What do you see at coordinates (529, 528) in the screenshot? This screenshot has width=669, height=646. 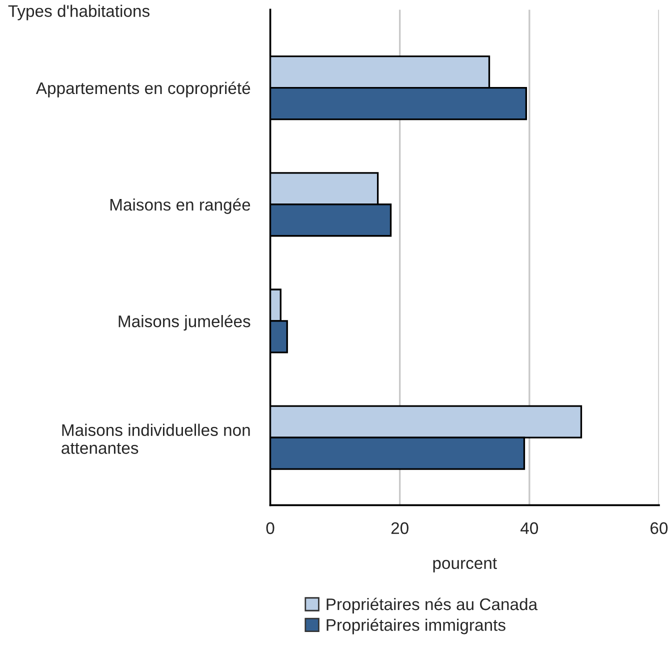 I see `x-tick-label: 40` at bounding box center [529, 528].